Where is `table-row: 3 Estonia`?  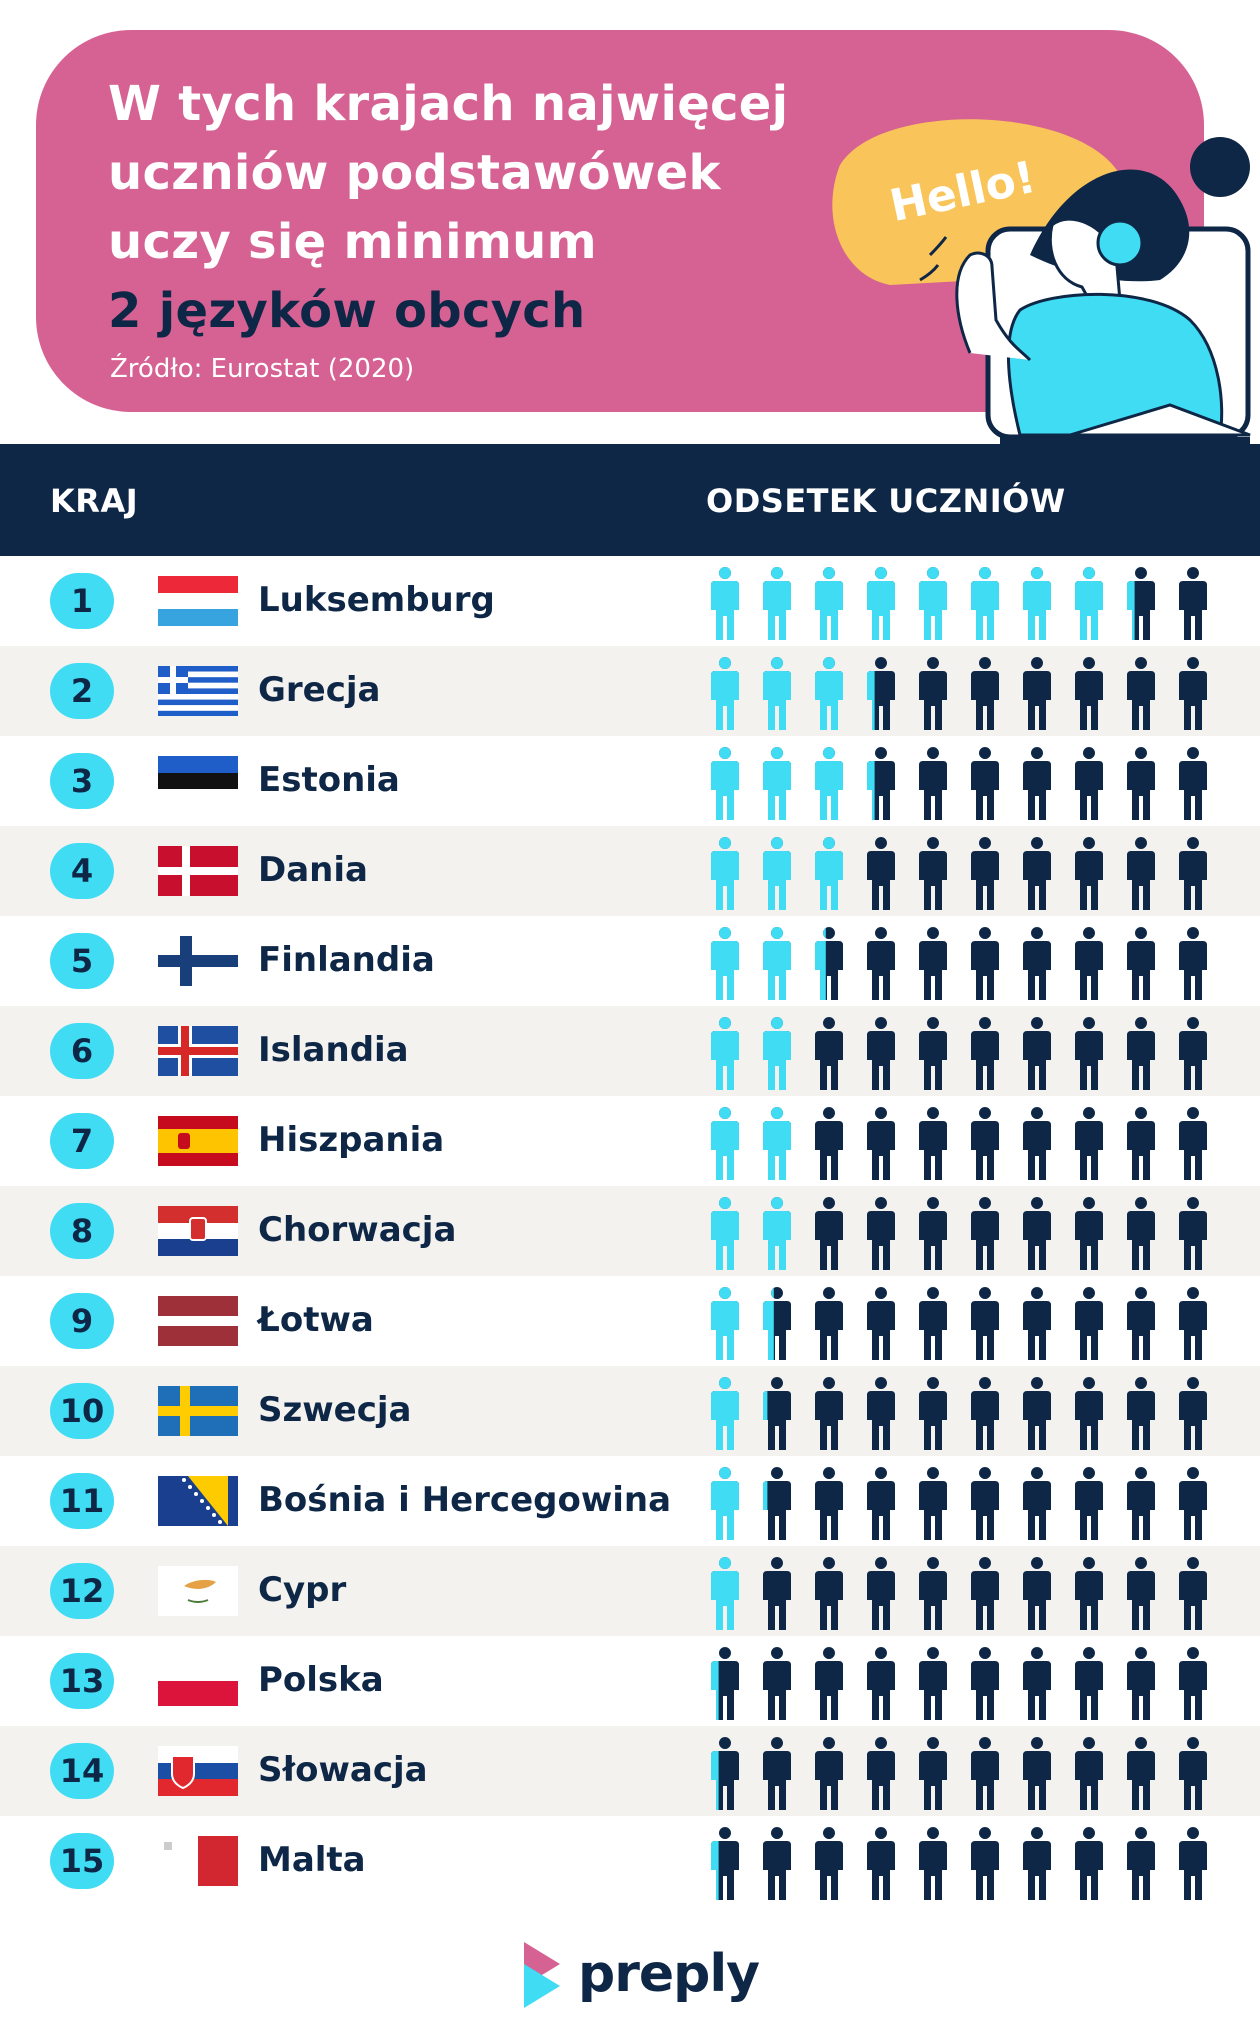
table-row: 3 Estonia is located at coordinates (630, 781).